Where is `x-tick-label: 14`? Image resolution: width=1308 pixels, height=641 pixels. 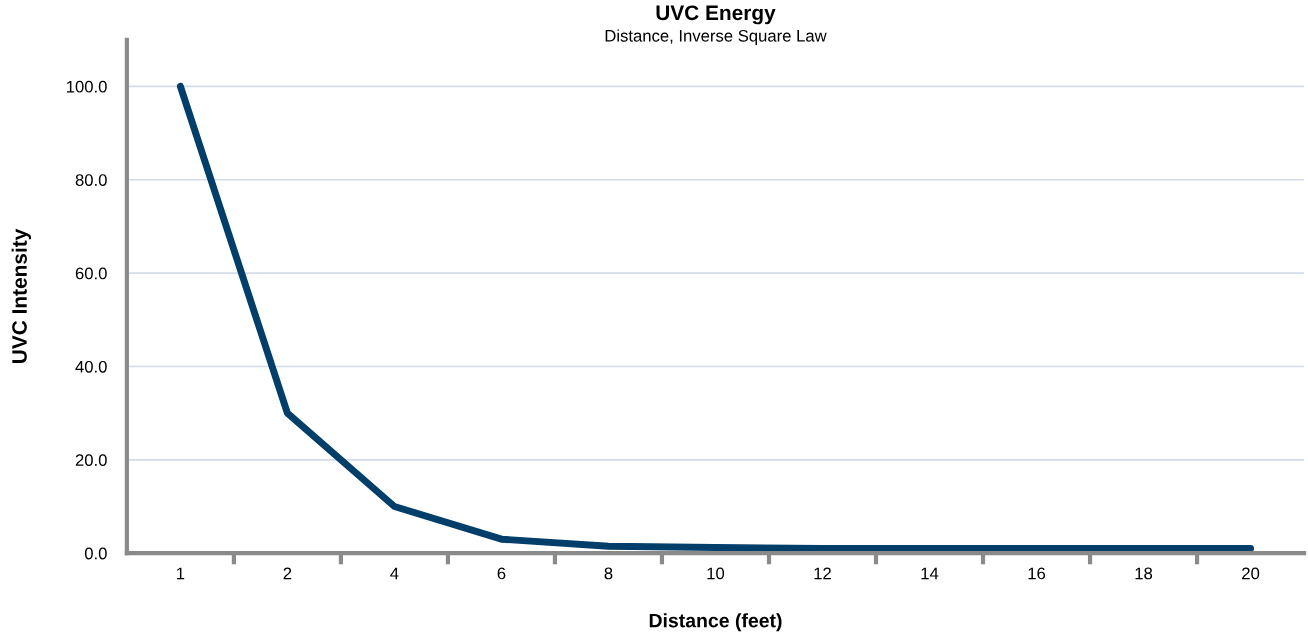
x-tick-label: 14 is located at coordinates (930, 573).